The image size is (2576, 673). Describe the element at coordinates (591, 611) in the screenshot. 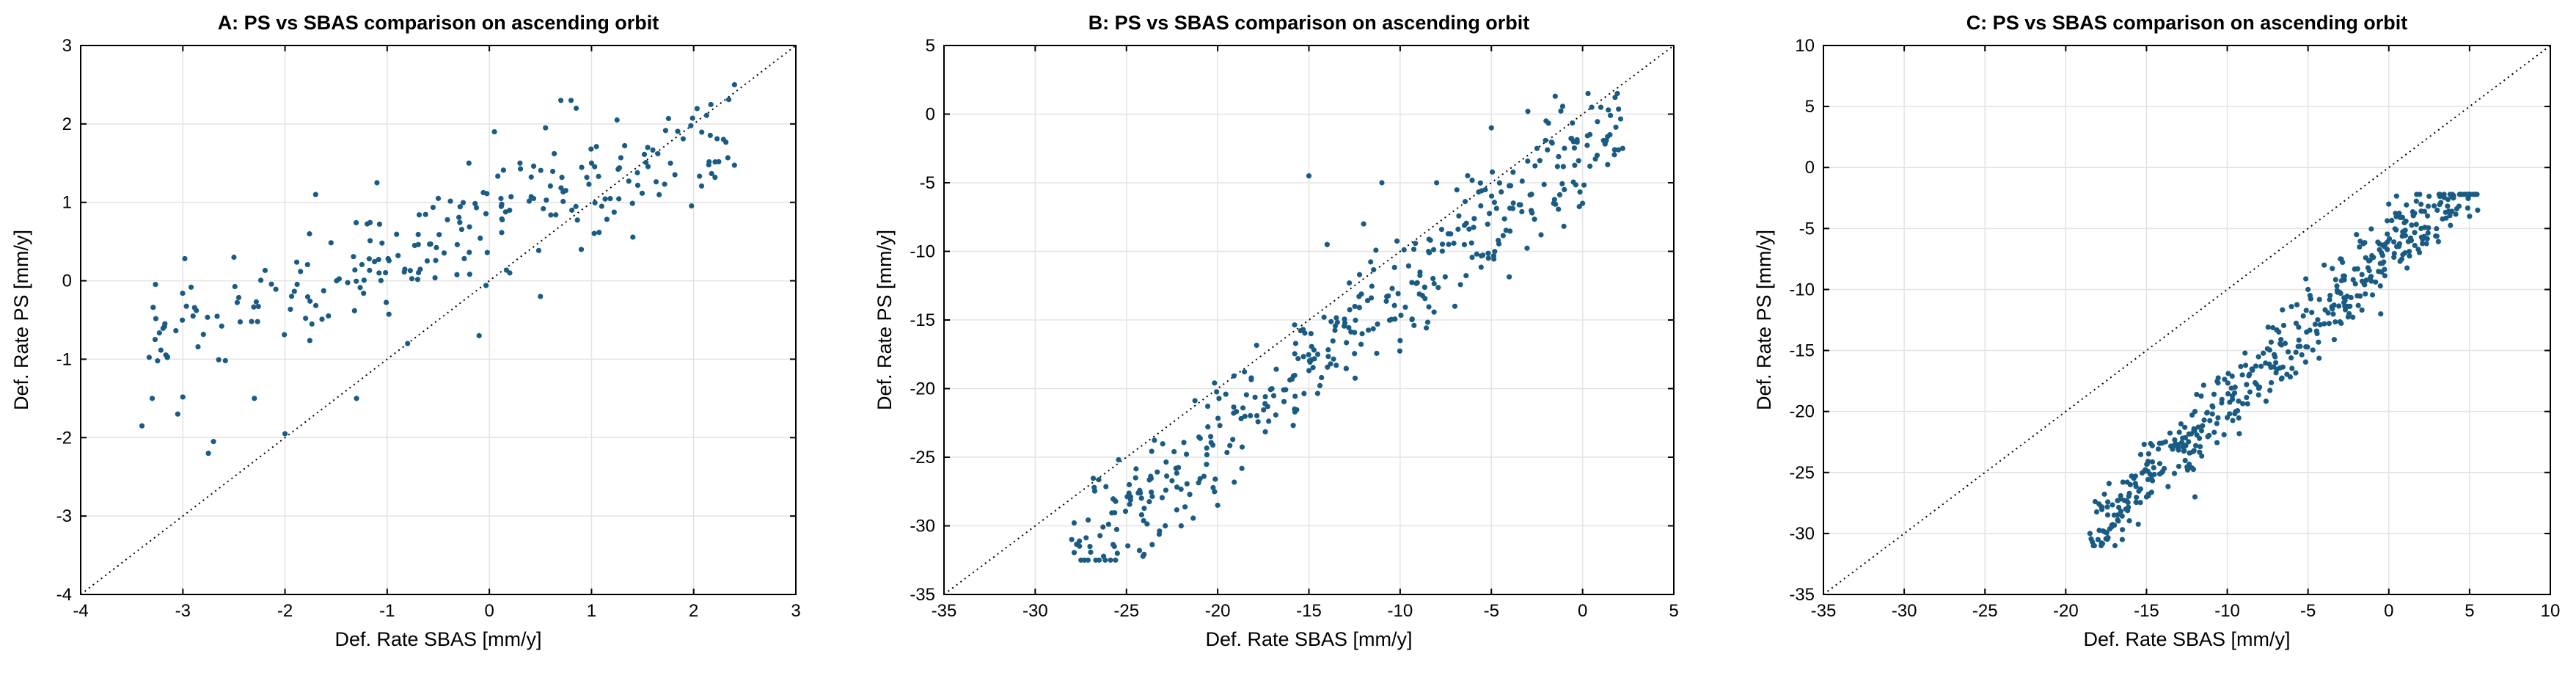

I see `x-tick-label: 1` at that location.